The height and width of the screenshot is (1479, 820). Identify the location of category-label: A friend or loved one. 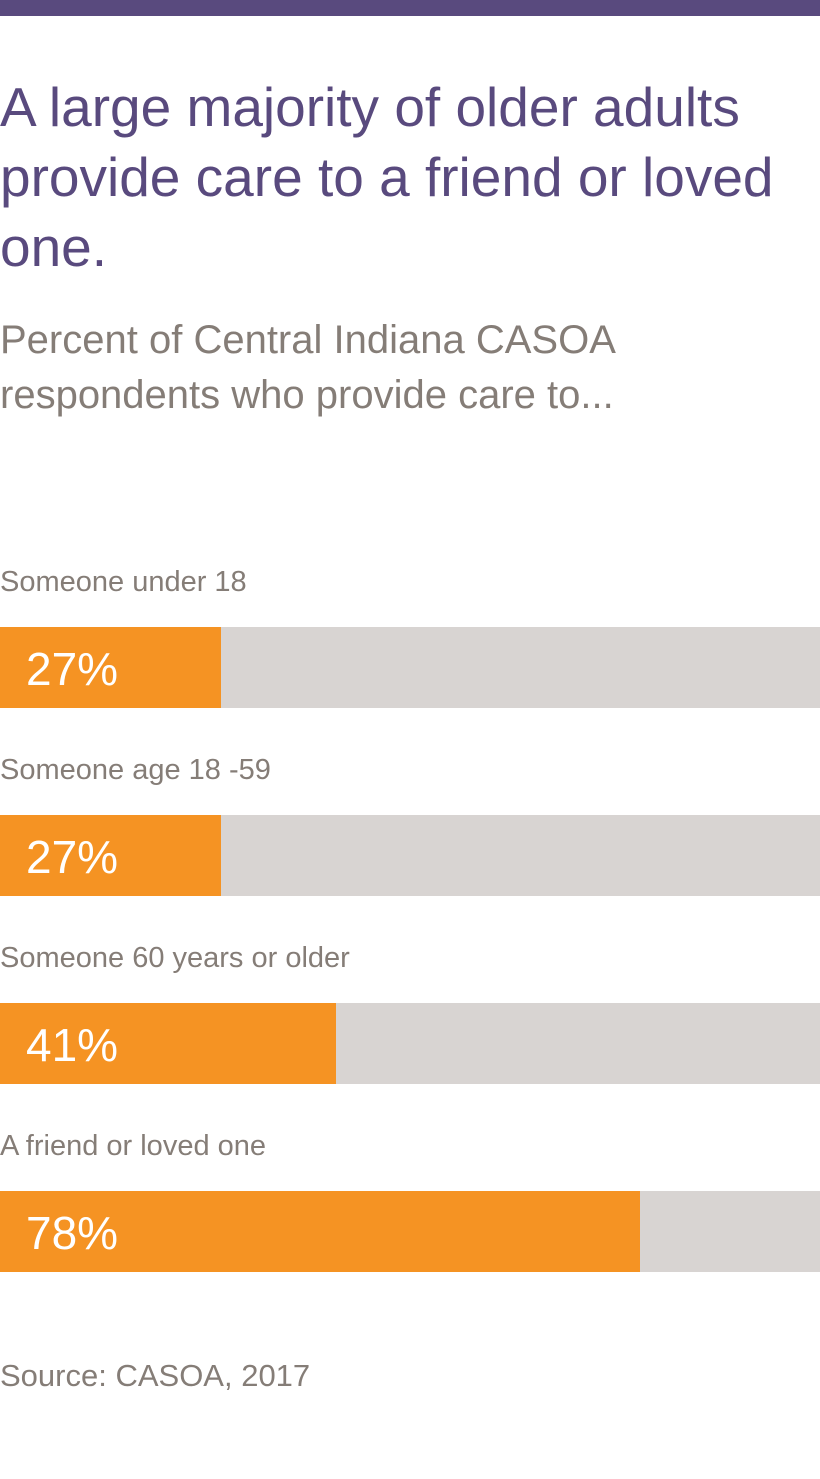
(133, 1146).